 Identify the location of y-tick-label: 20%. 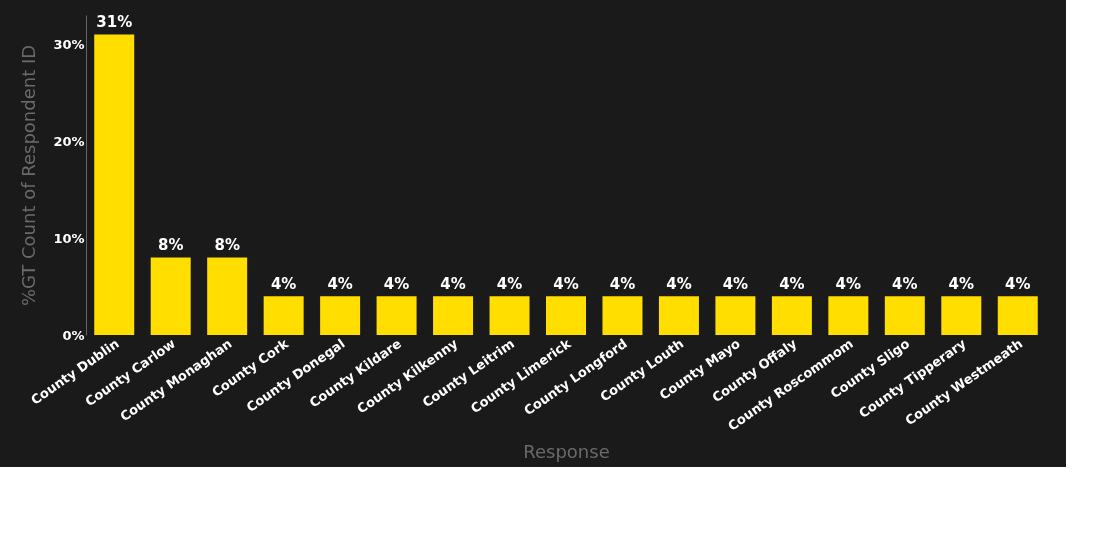
(69, 141).